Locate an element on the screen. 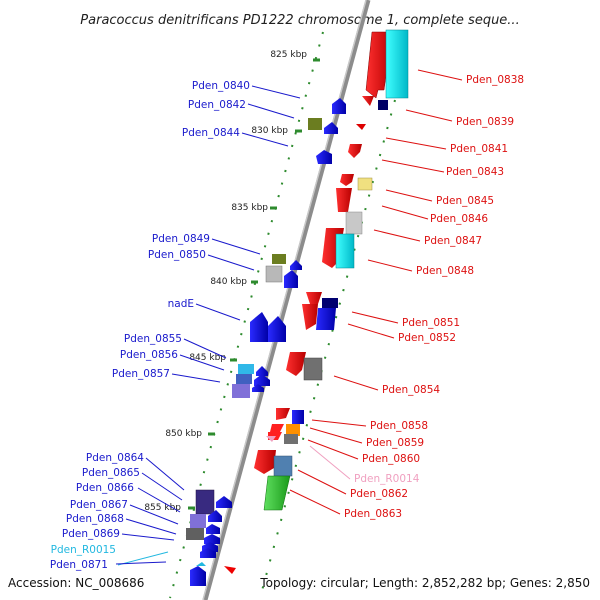 This screenshot has height=600, width=600. label-pden-0855: Pden_0855 is located at coordinates (153, 339).